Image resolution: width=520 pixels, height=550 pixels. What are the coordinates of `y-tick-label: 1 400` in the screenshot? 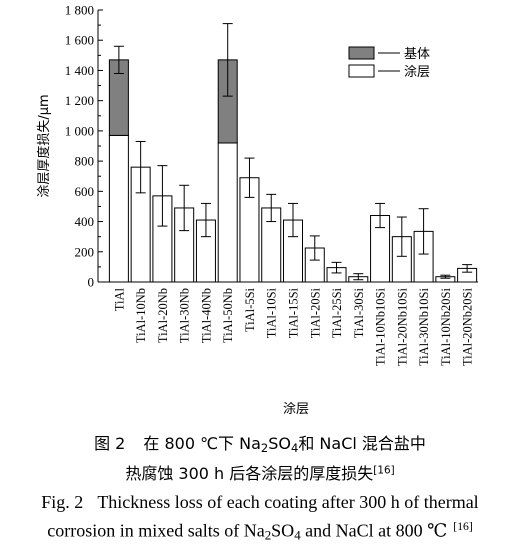 It's located at (79, 70).